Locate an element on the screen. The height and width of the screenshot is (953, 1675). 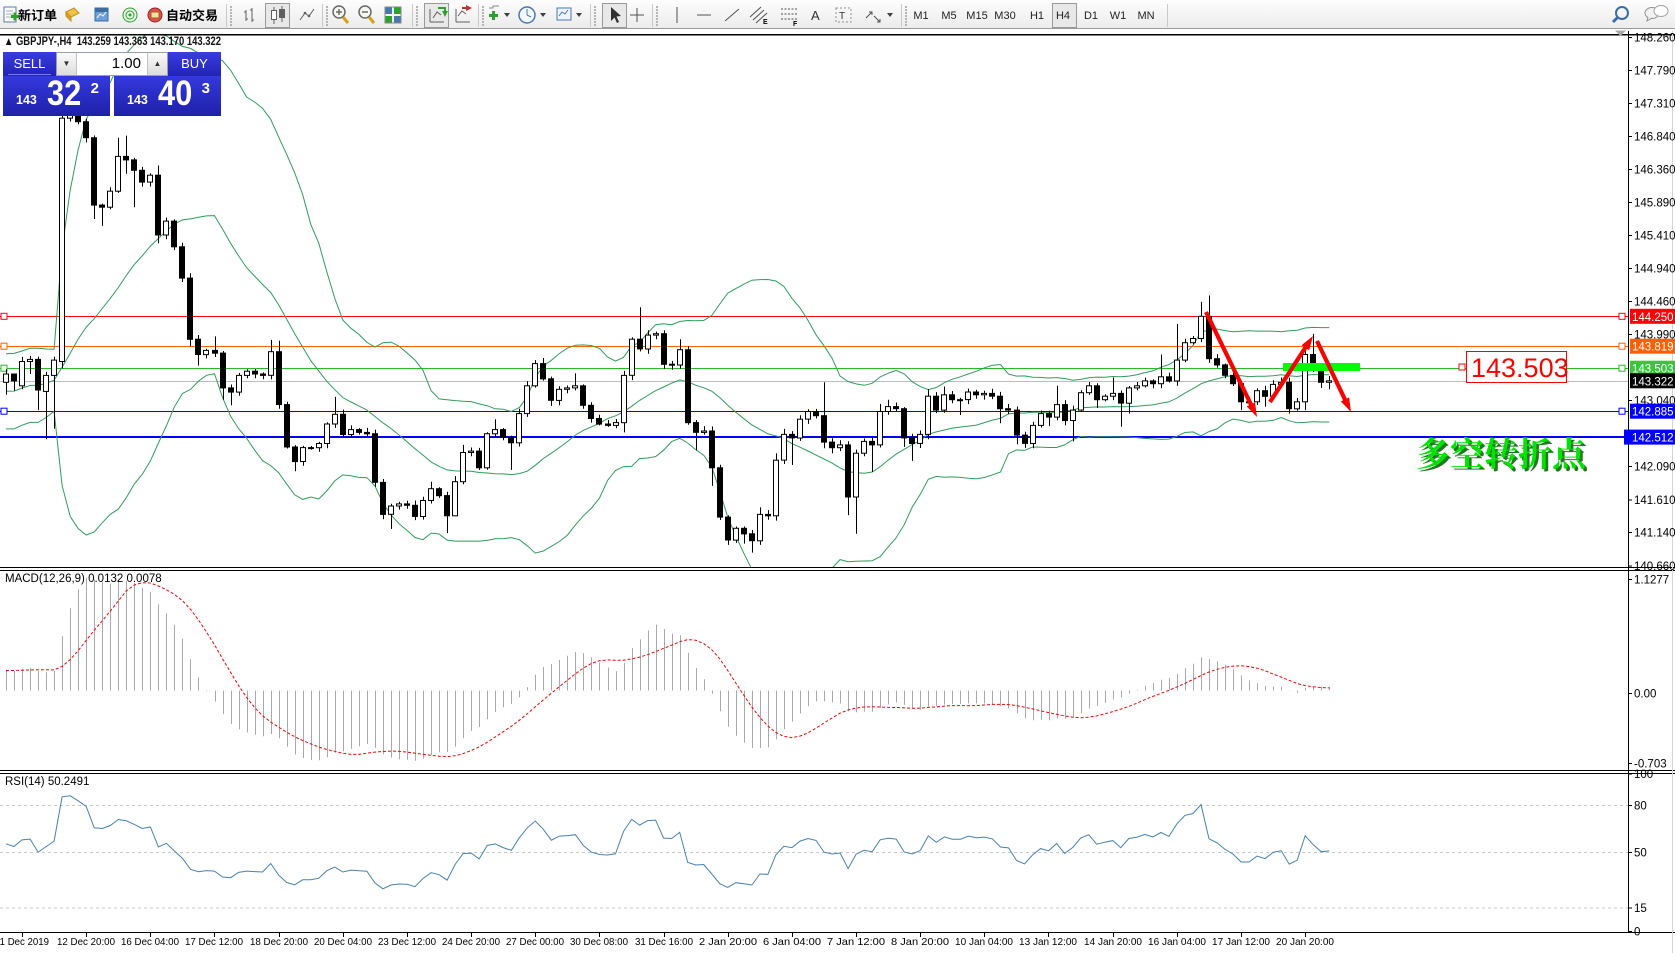
svg-text: 11 Dec 2019 is located at coordinates (24, 942).